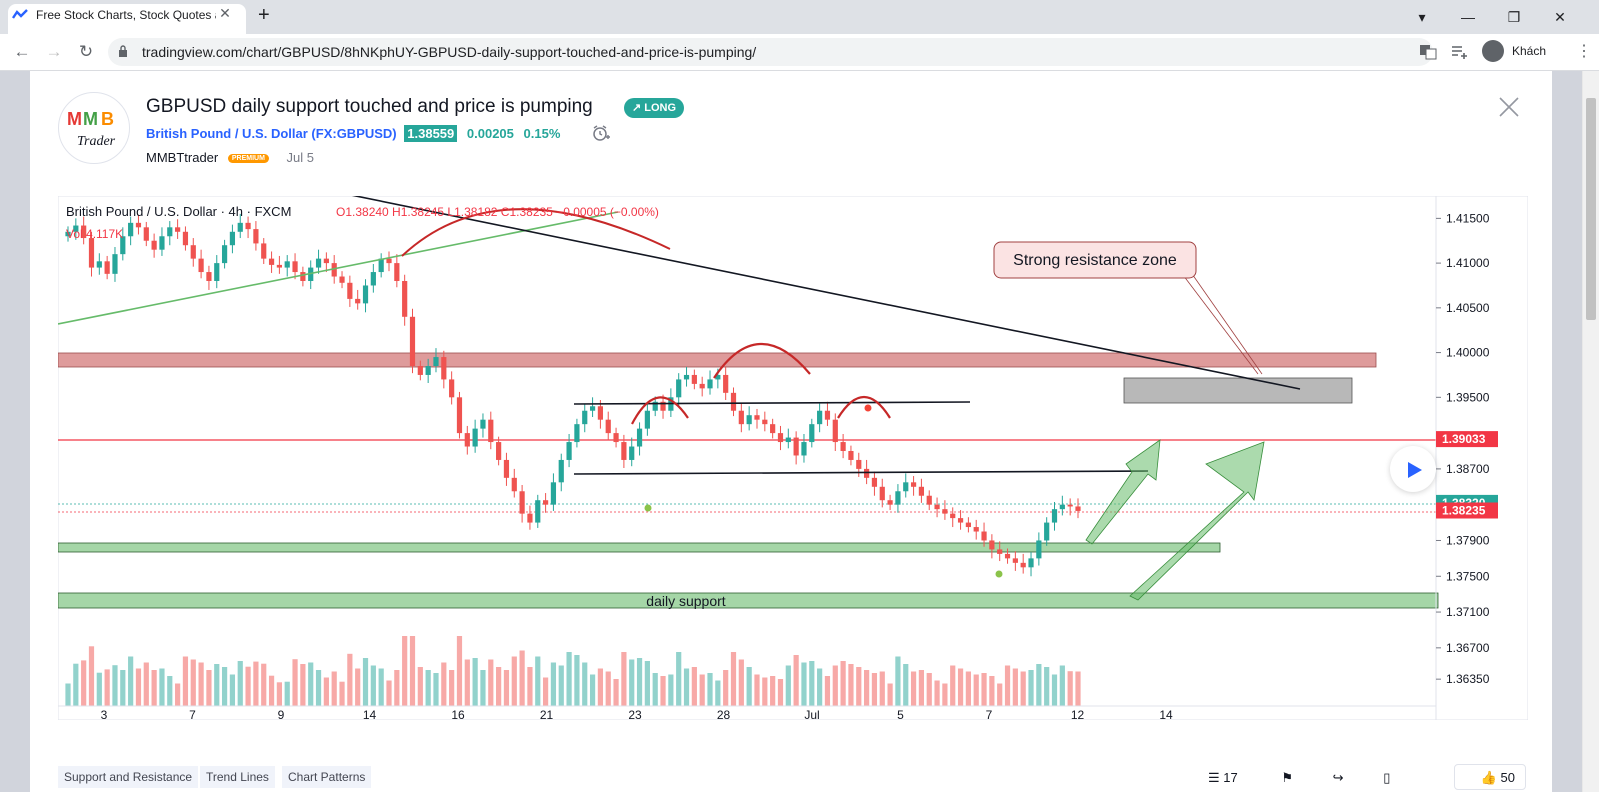  Describe the element at coordinates (1468, 308) in the screenshot. I see `price-tick-label: 1.40500` at that location.